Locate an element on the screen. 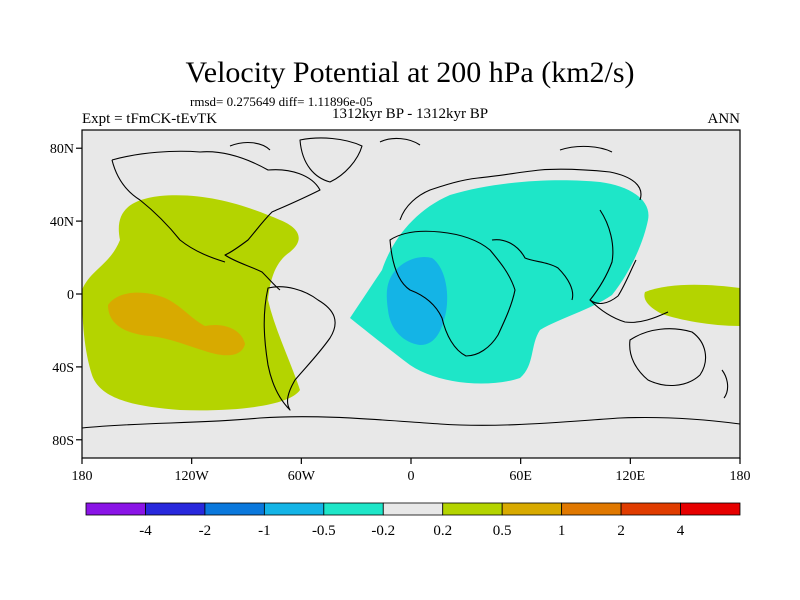  y-tick-label: 0 is located at coordinates (70, 295).